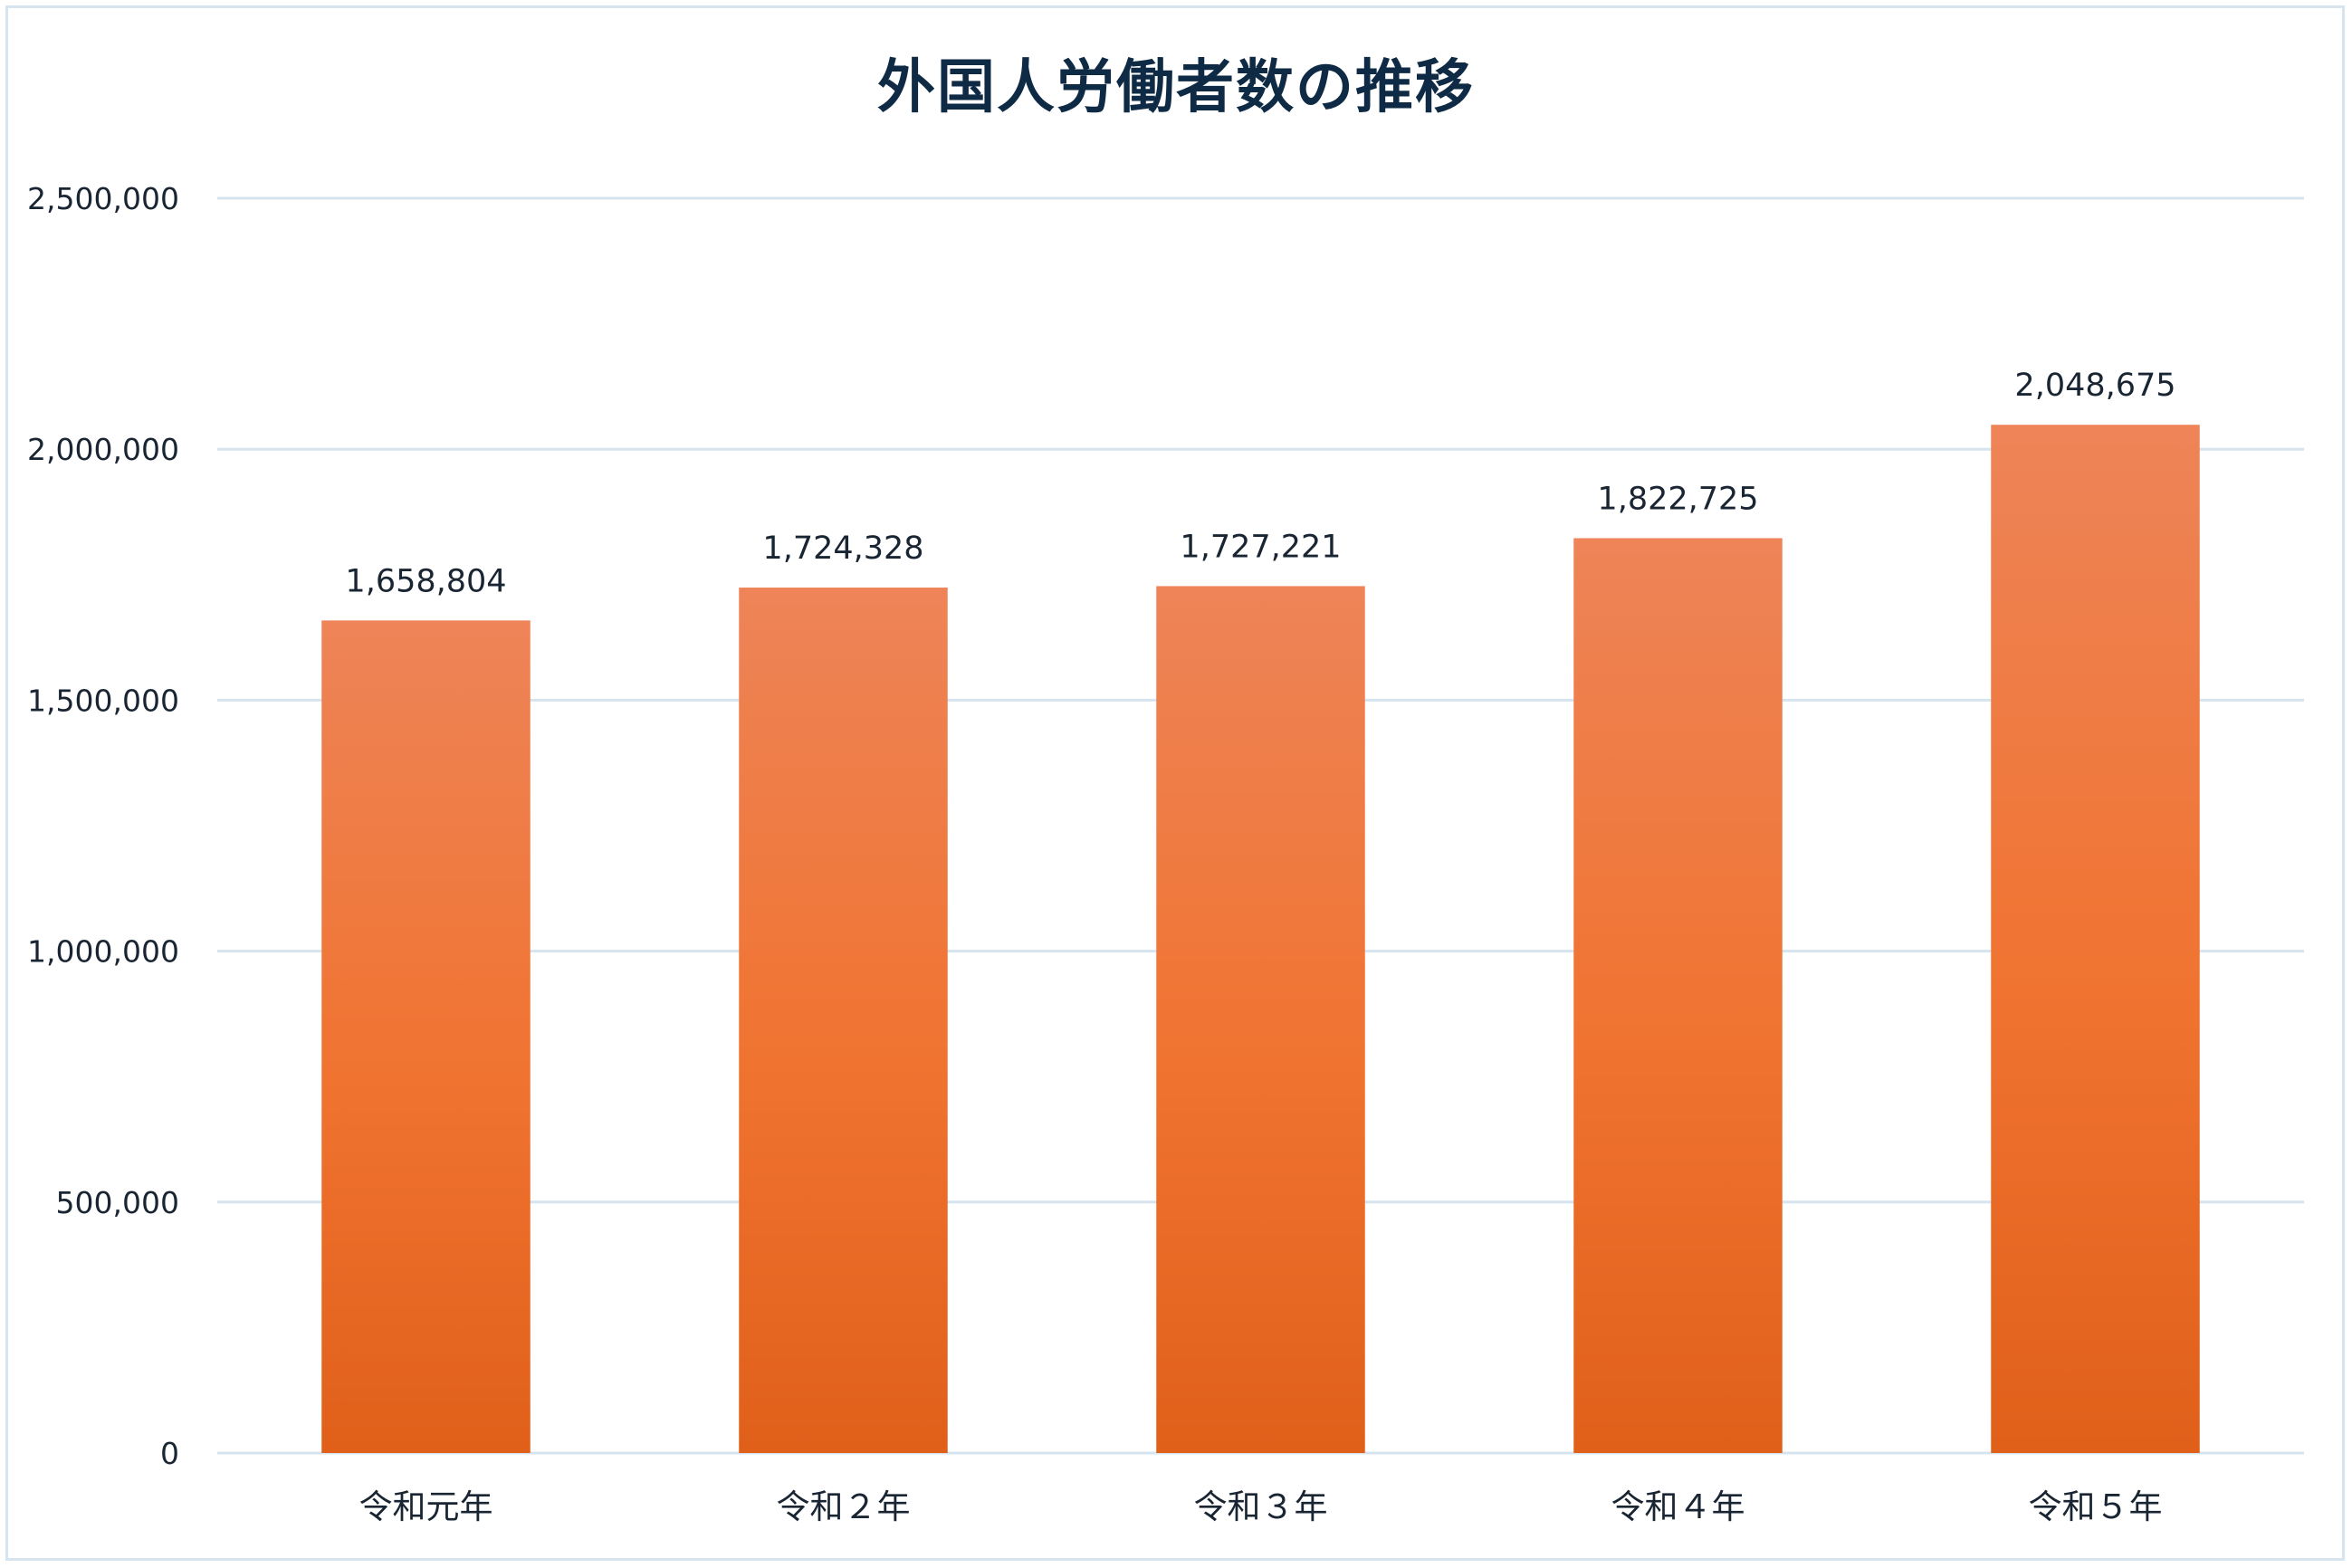 The image size is (2352, 1568). What do you see at coordinates (1260, 547) in the screenshot?
I see `data-label: 1,727,221` at bounding box center [1260, 547].